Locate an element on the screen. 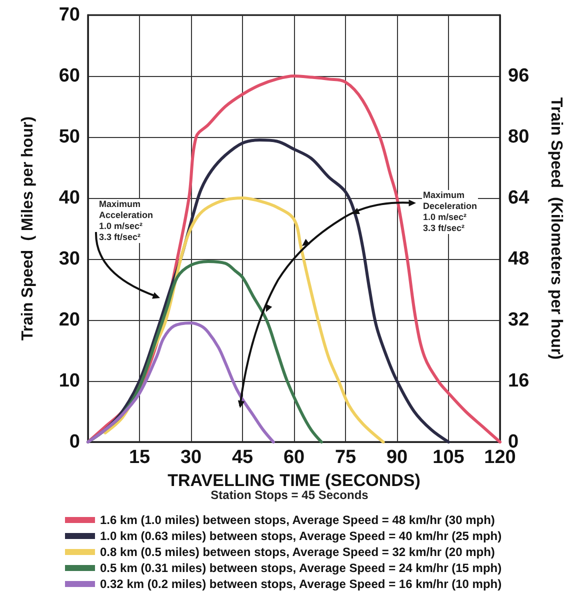 This screenshot has width=577, height=596. y-tick-label: 60 is located at coordinates (69, 76).